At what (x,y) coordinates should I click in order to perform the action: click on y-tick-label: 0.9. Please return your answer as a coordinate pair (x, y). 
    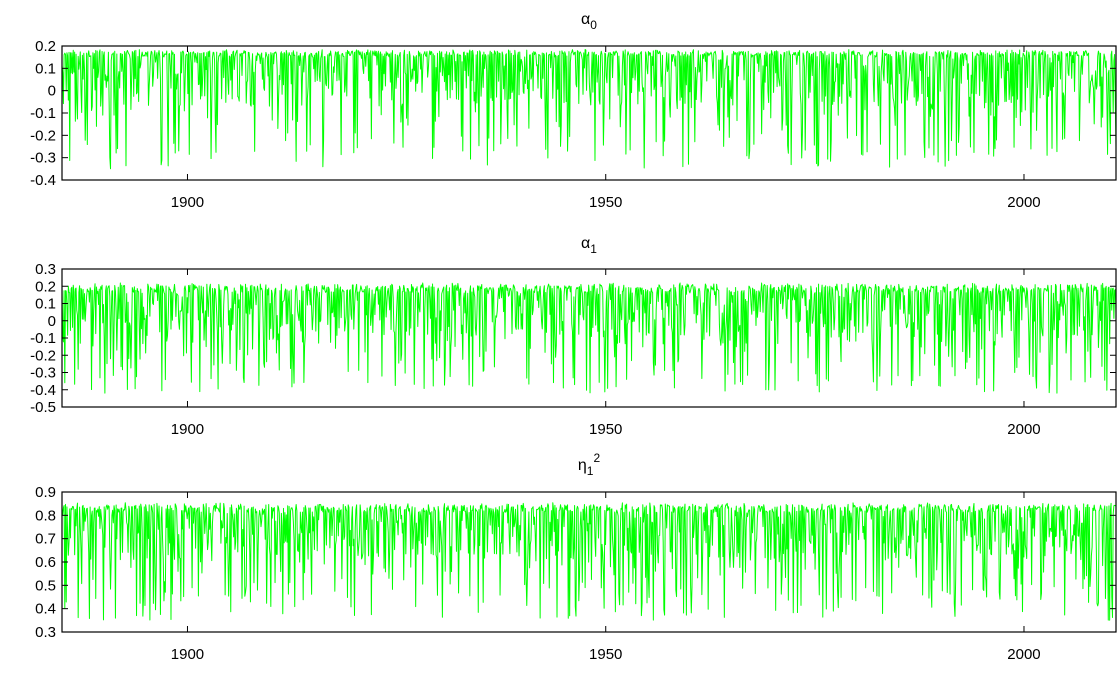
    Looking at the image, I should click on (45, 492).